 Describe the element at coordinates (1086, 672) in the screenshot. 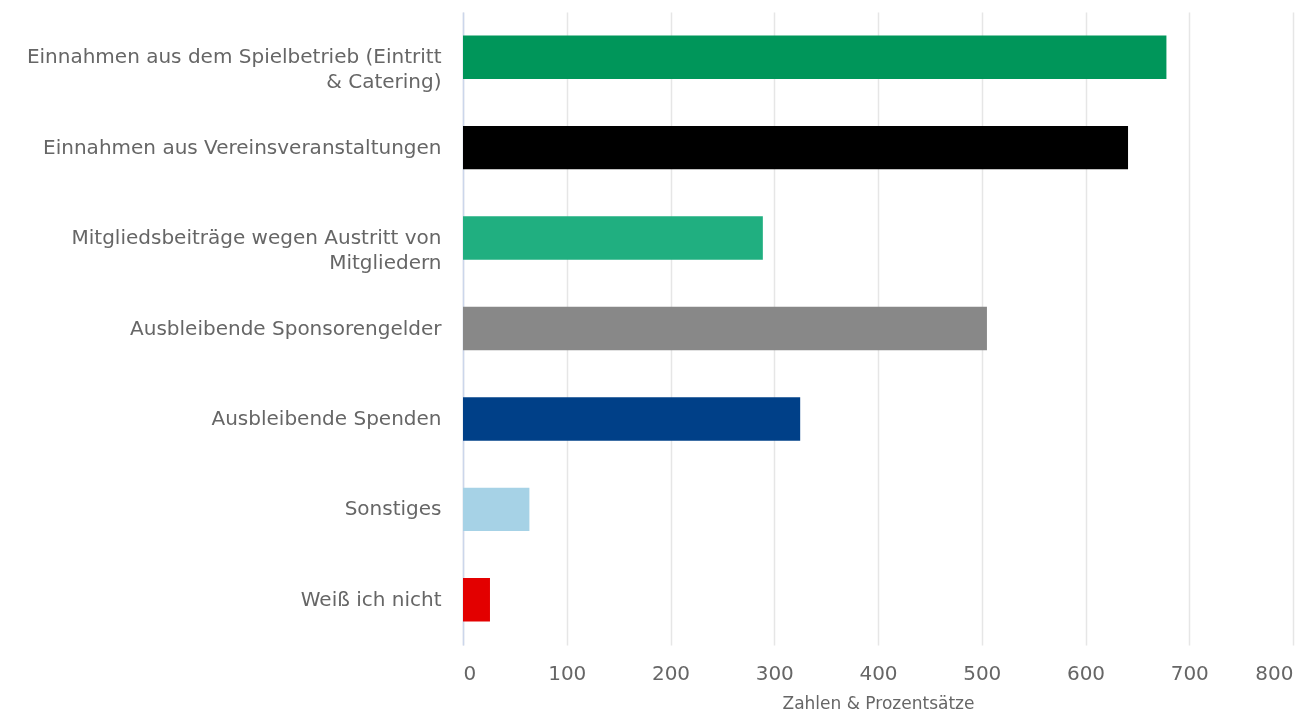

I see `x-tick-label: 600` at that location.